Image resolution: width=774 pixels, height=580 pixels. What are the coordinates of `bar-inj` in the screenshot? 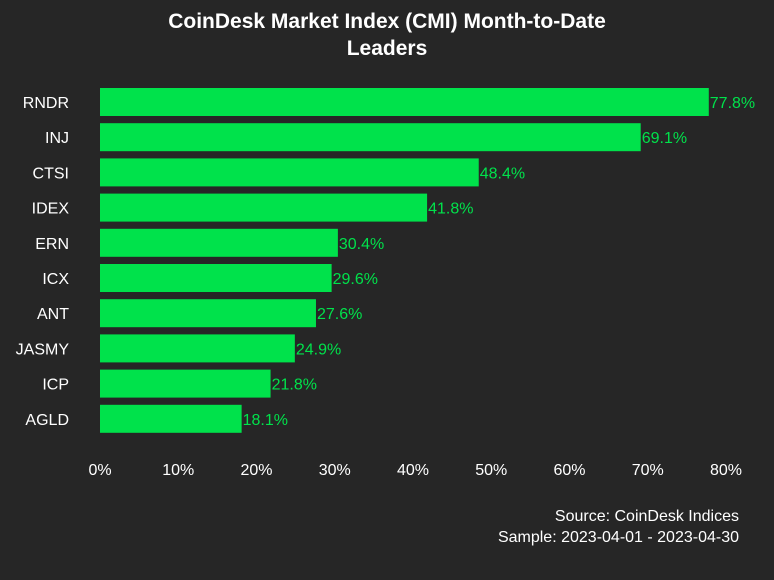 It's located at (370, 137).